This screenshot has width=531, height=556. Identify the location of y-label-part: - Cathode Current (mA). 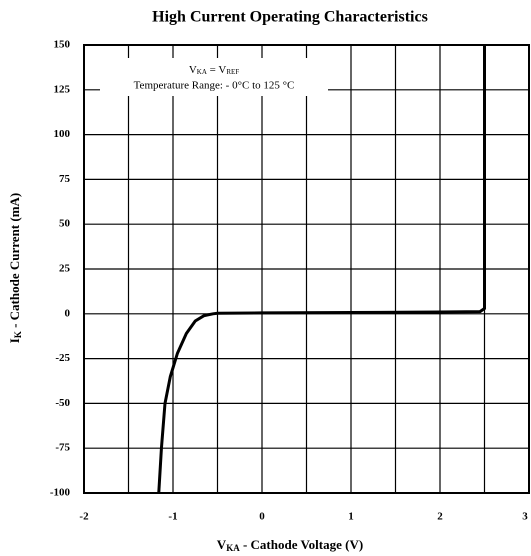
(14, 262).